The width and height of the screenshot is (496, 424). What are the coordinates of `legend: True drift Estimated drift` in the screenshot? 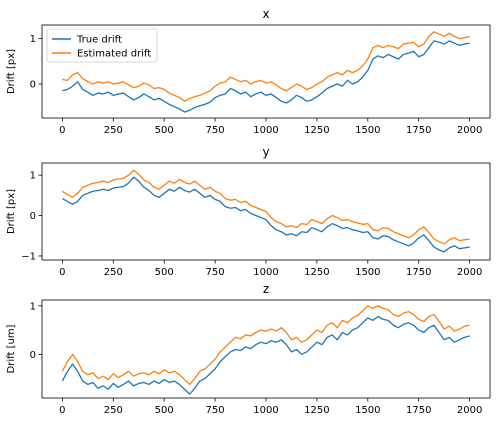 It's located at (102, 45).